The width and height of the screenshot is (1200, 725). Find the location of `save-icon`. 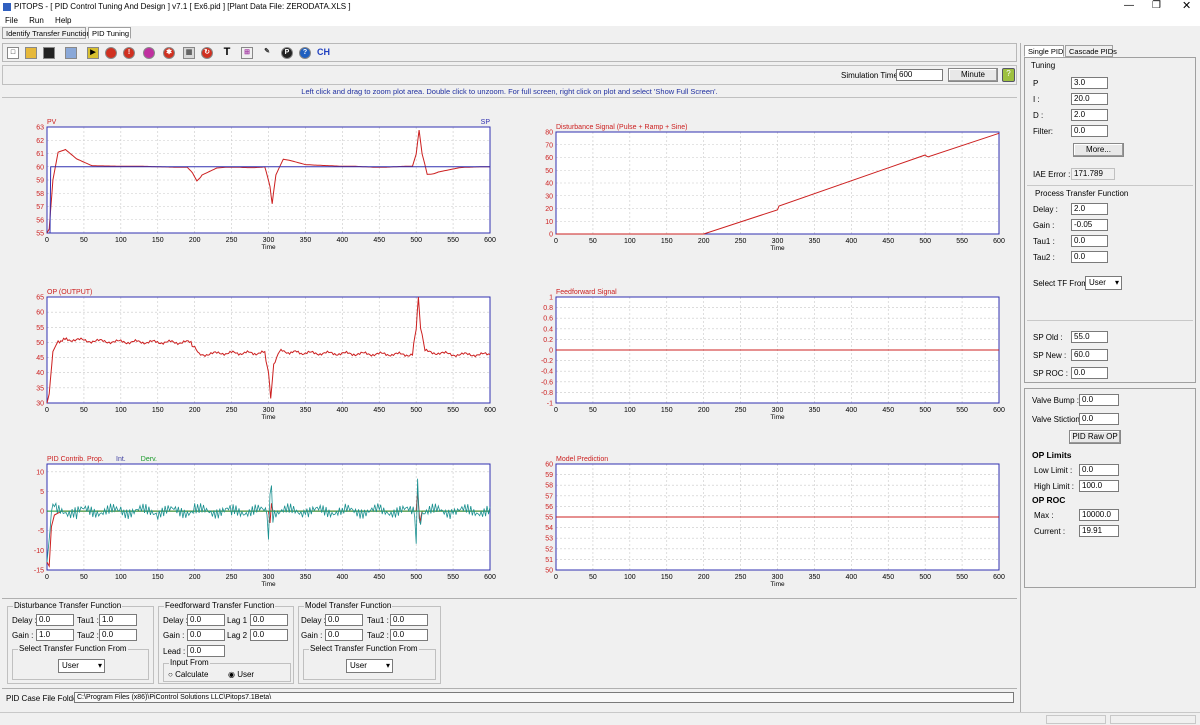

save-icon is located at coordinates (49, 53).